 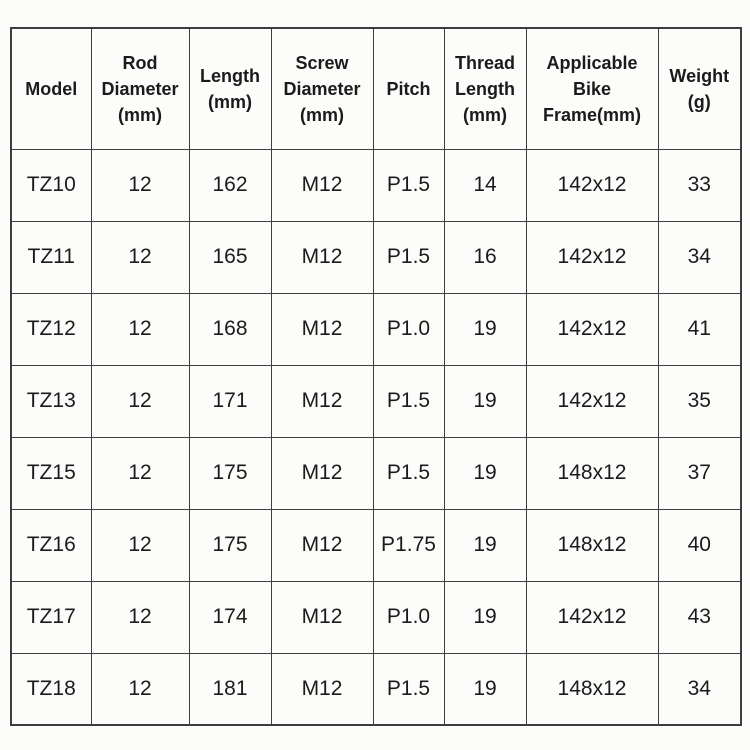 What do you see at coordinates (51, 257) in the screenshot?
I see `cell-model: TZ11` at bounding box center [51, 257].